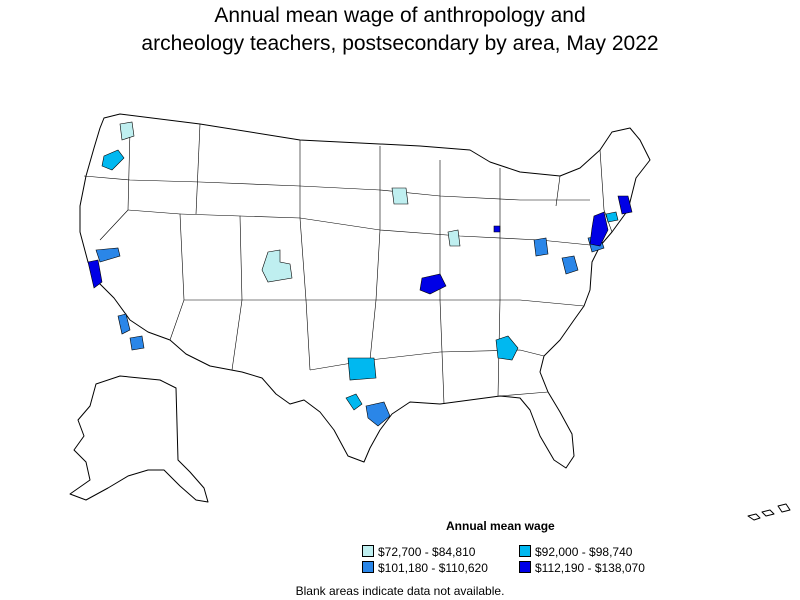 Image resolution: width=800 pixels, height=600 pixels. I want to click on alaska-outline, so click(139, 439).